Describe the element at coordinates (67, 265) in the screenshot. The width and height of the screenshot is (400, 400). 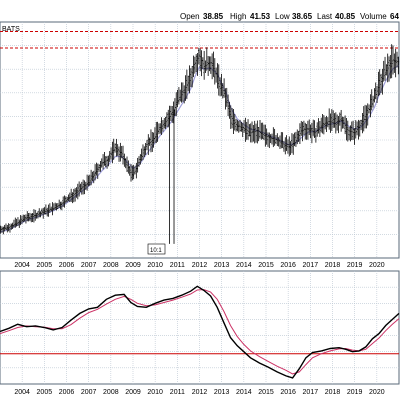
I see `year-tick-label: 2006` at that location.